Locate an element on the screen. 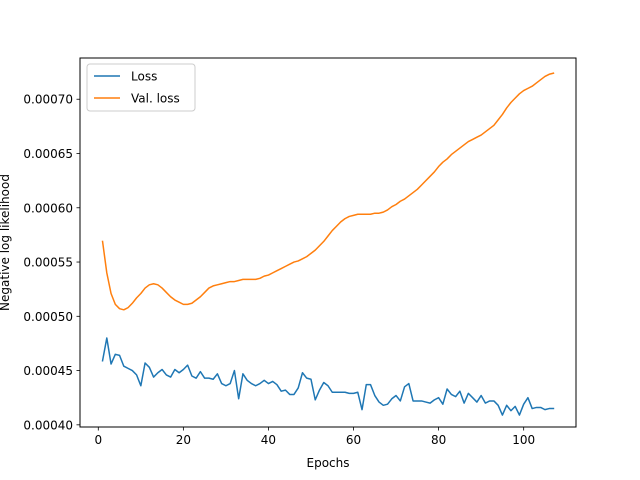 The width and height of the screenshot is (640, 480). x-axis-label: Epochs is located at coordinates (328, 463).